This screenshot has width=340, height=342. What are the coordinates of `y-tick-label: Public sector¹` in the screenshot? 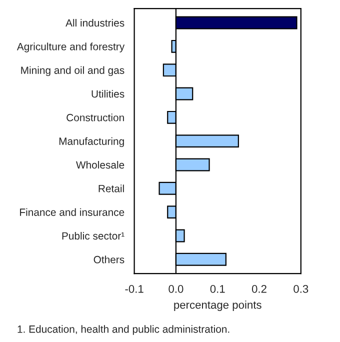 It's located at (93, 236).